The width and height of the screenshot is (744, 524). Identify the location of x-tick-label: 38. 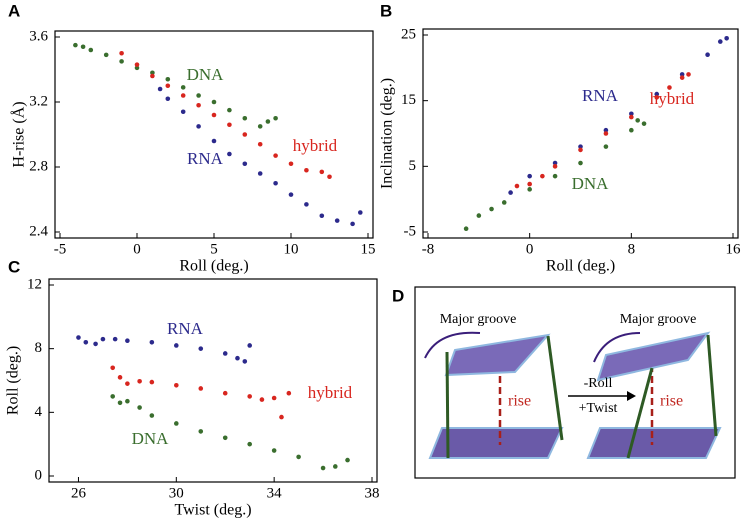
(372, 493).